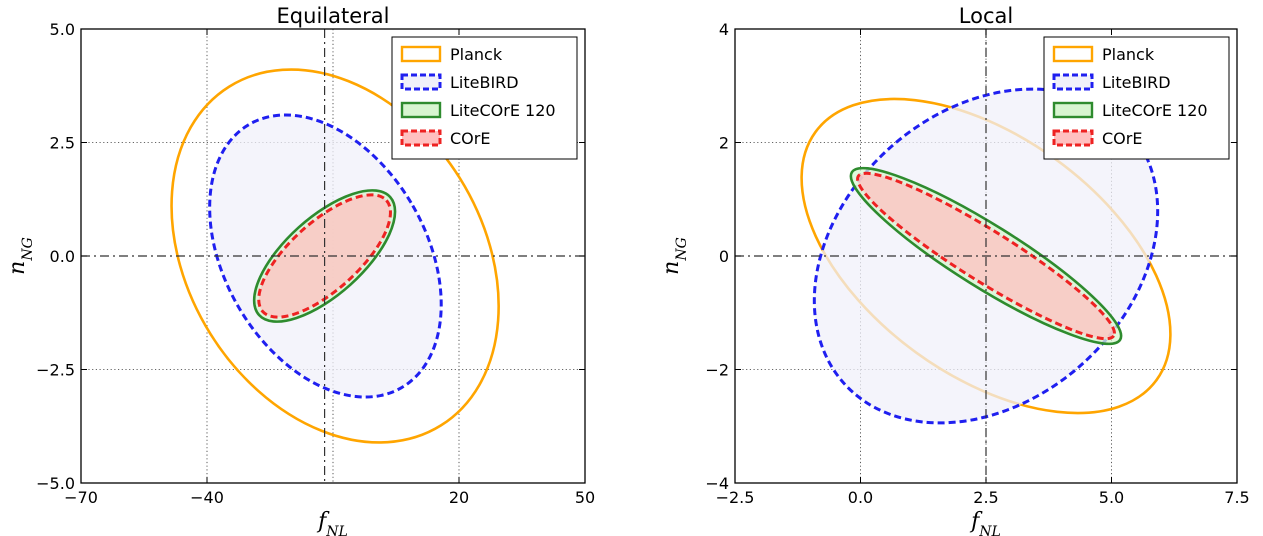 The image size is (1263, 536). I want to click on y-tick-label: 5.0, so click(62, 29).